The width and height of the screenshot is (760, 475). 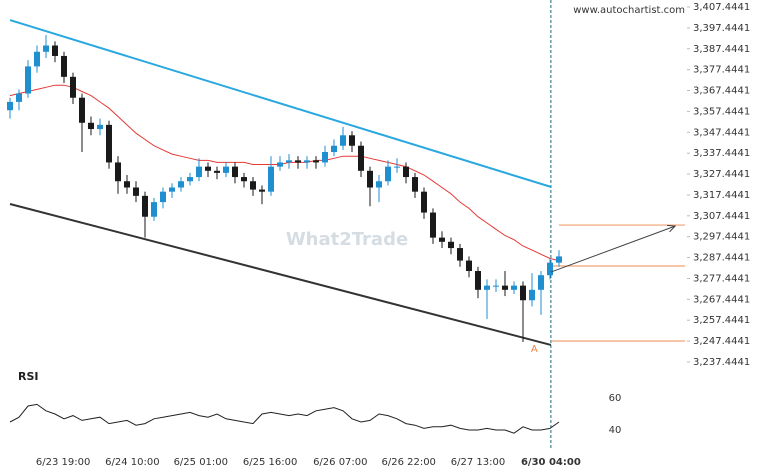 What do you see at coordinates (613, 249) in the screenshot?
I see `forecast-arrow` at bounding box center [613, 249].